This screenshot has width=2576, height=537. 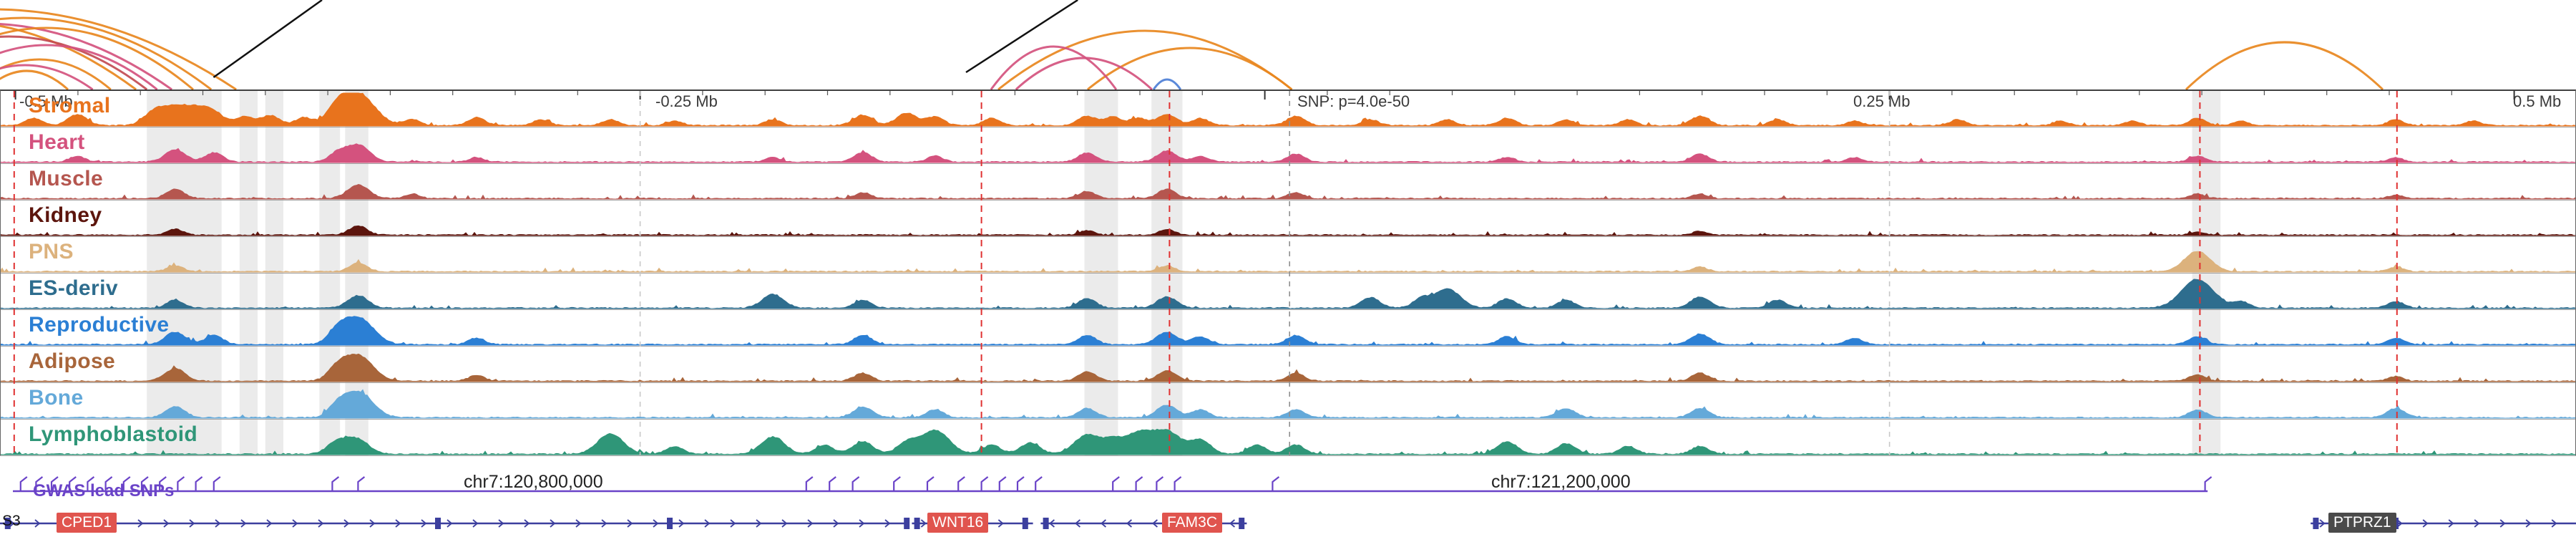 I want to click on interaction-arcs, so click(x=1192, y=49).